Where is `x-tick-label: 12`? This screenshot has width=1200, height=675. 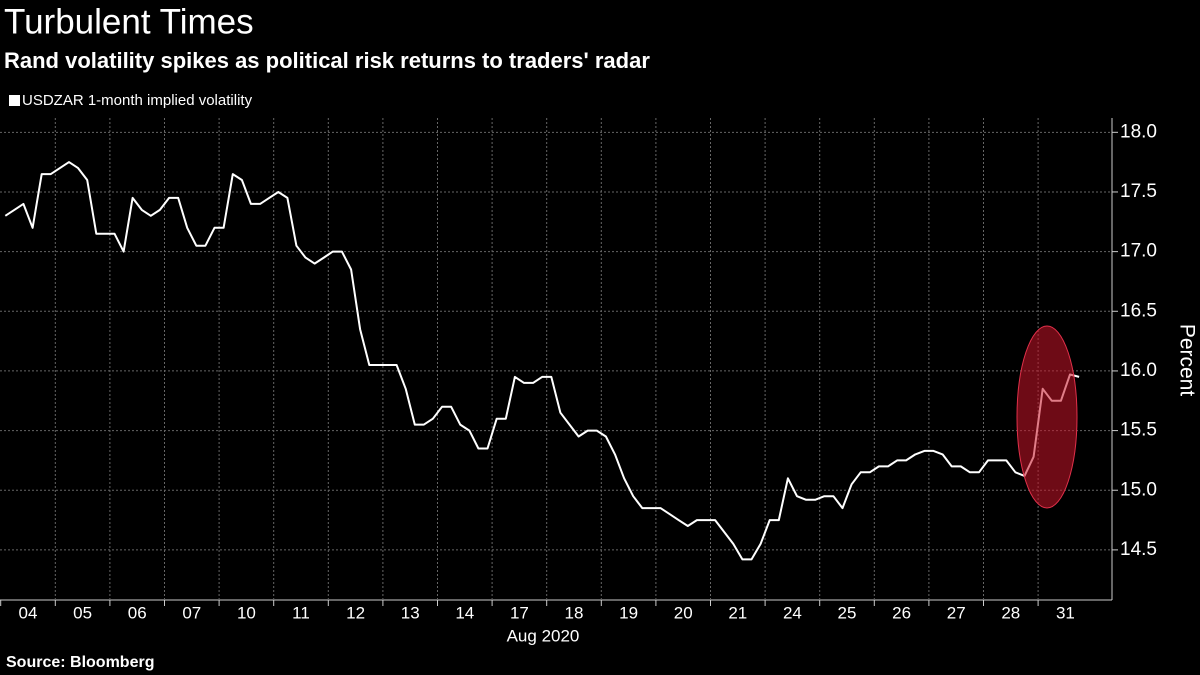 x-tick-label: 12 is located at coordinates (355, 612).